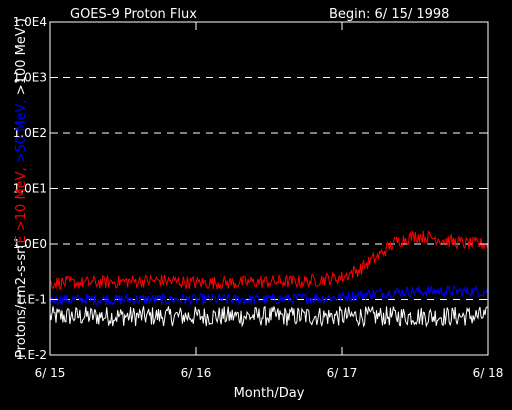 This screenshot has height=410, width=512. I want to click on chart-title: GOES-9 Proton Flux, so click(133, 14).